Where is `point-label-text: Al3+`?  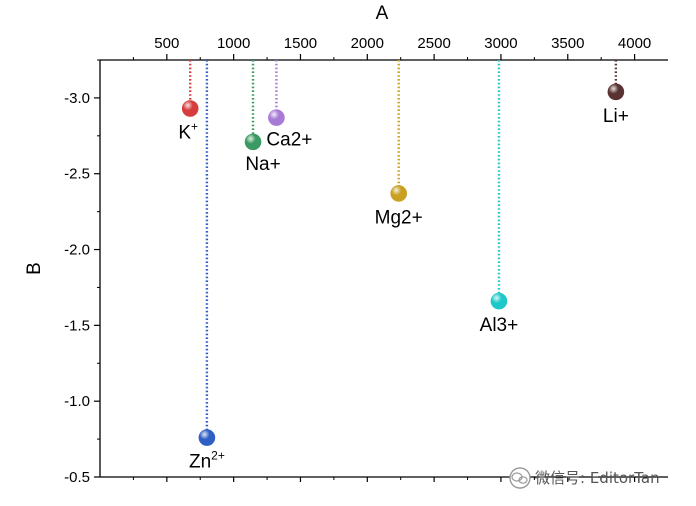
point-label-text: Al3+ is located at coordinates (499, 325).